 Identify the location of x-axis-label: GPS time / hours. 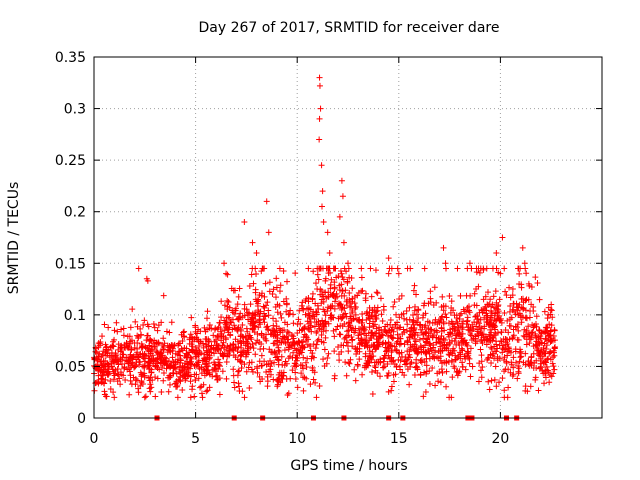
(348, 466).